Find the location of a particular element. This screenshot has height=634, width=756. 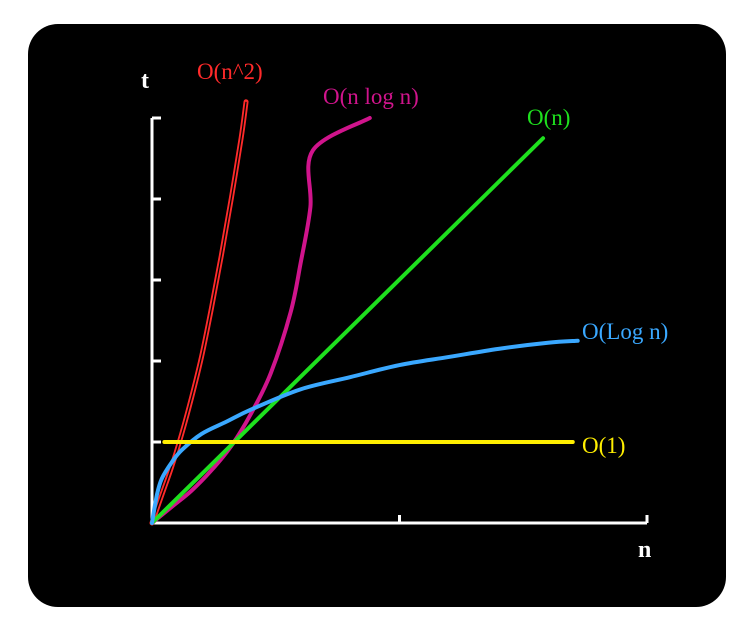

x-axis-label: n is located at coordinates (644, 550).